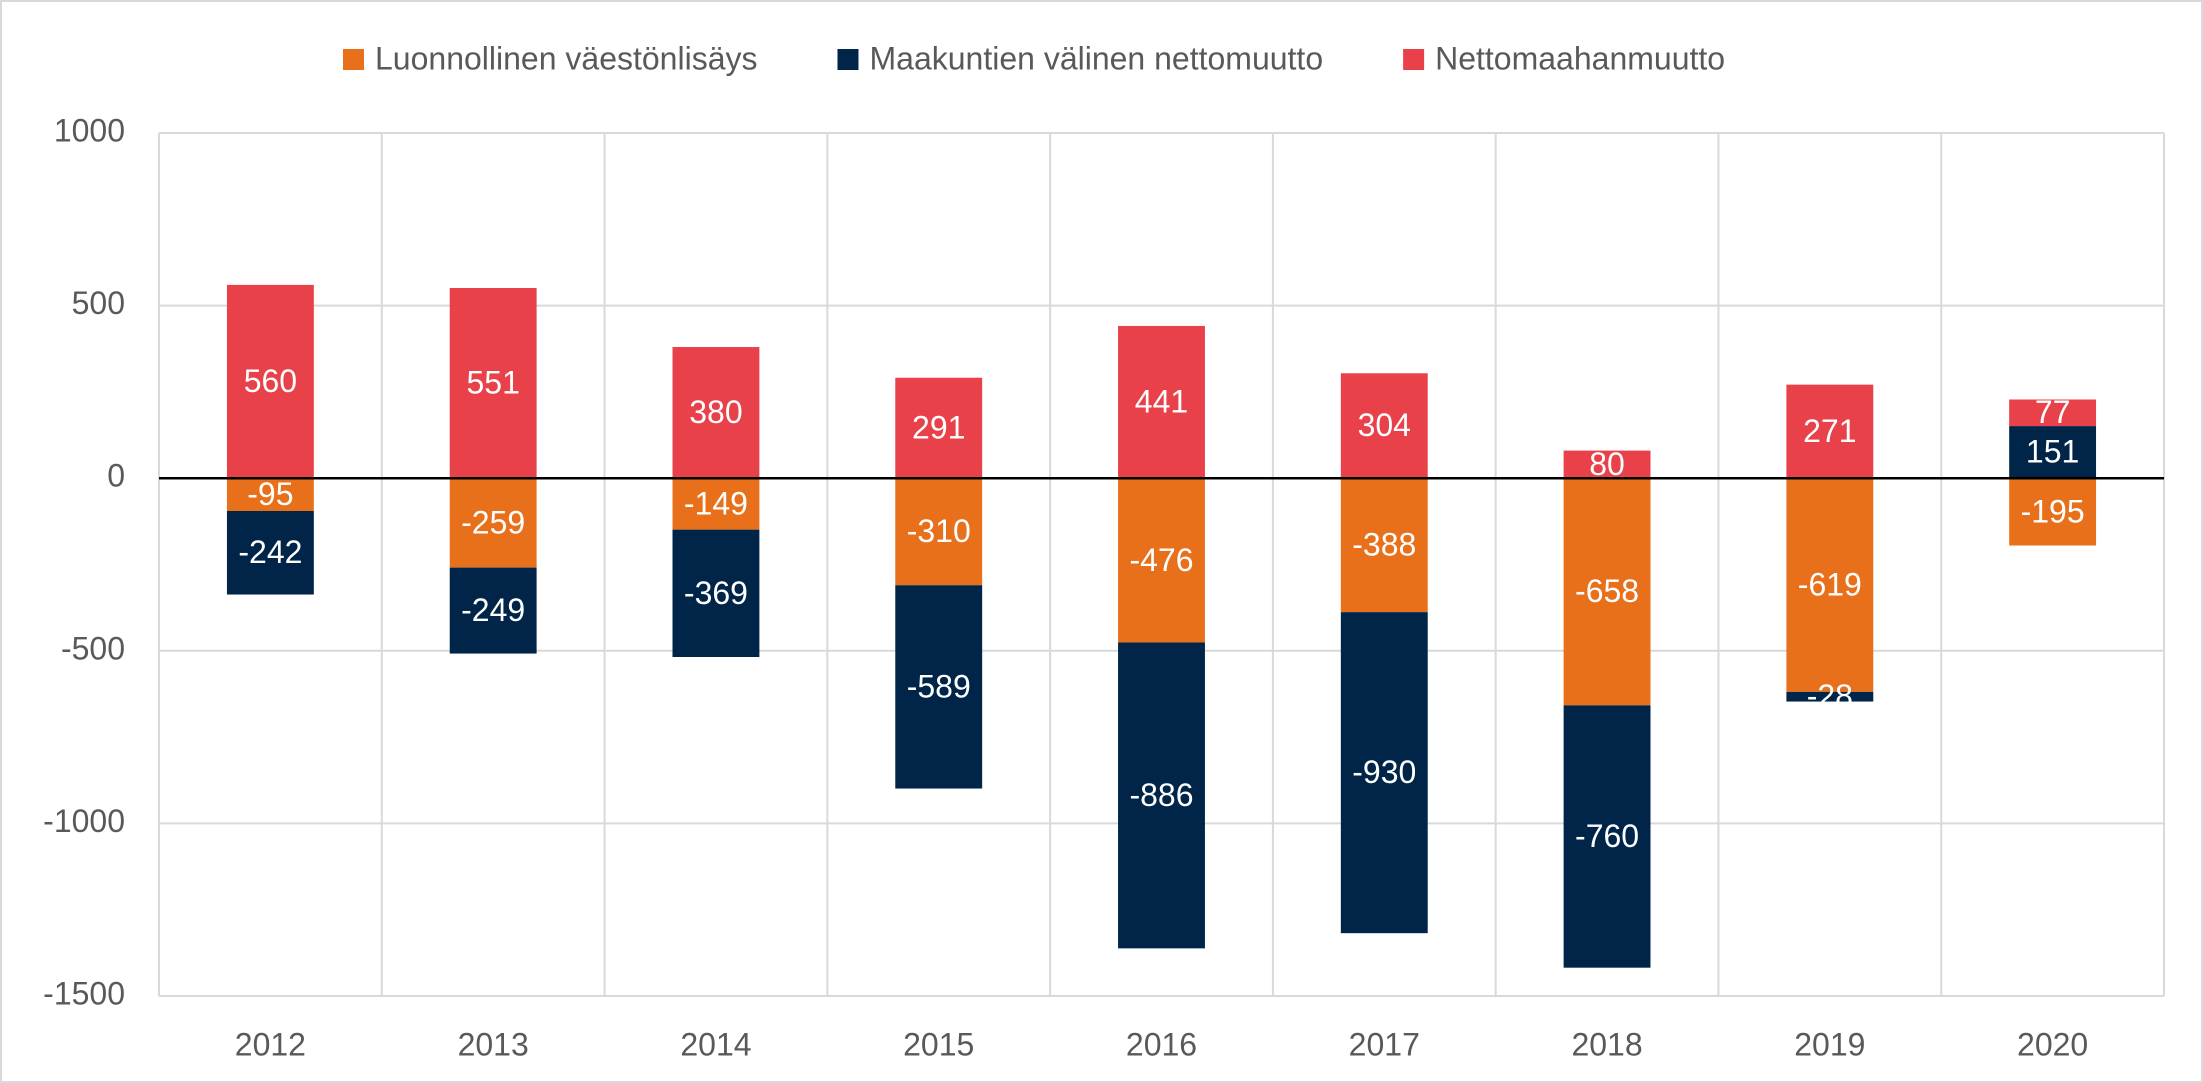 The image size is (2203, 1083). Describe the element at coordinates (270, 1044) in the screenshot. I see `x-tick-label: 2012` at that location.